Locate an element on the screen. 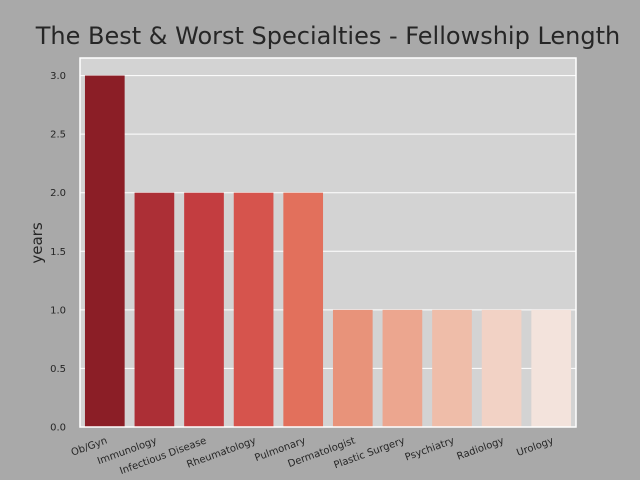 Image resolution: width=640 pixels, height=480 pixels. y-axis-label: years is located at coordinates (37, 242).